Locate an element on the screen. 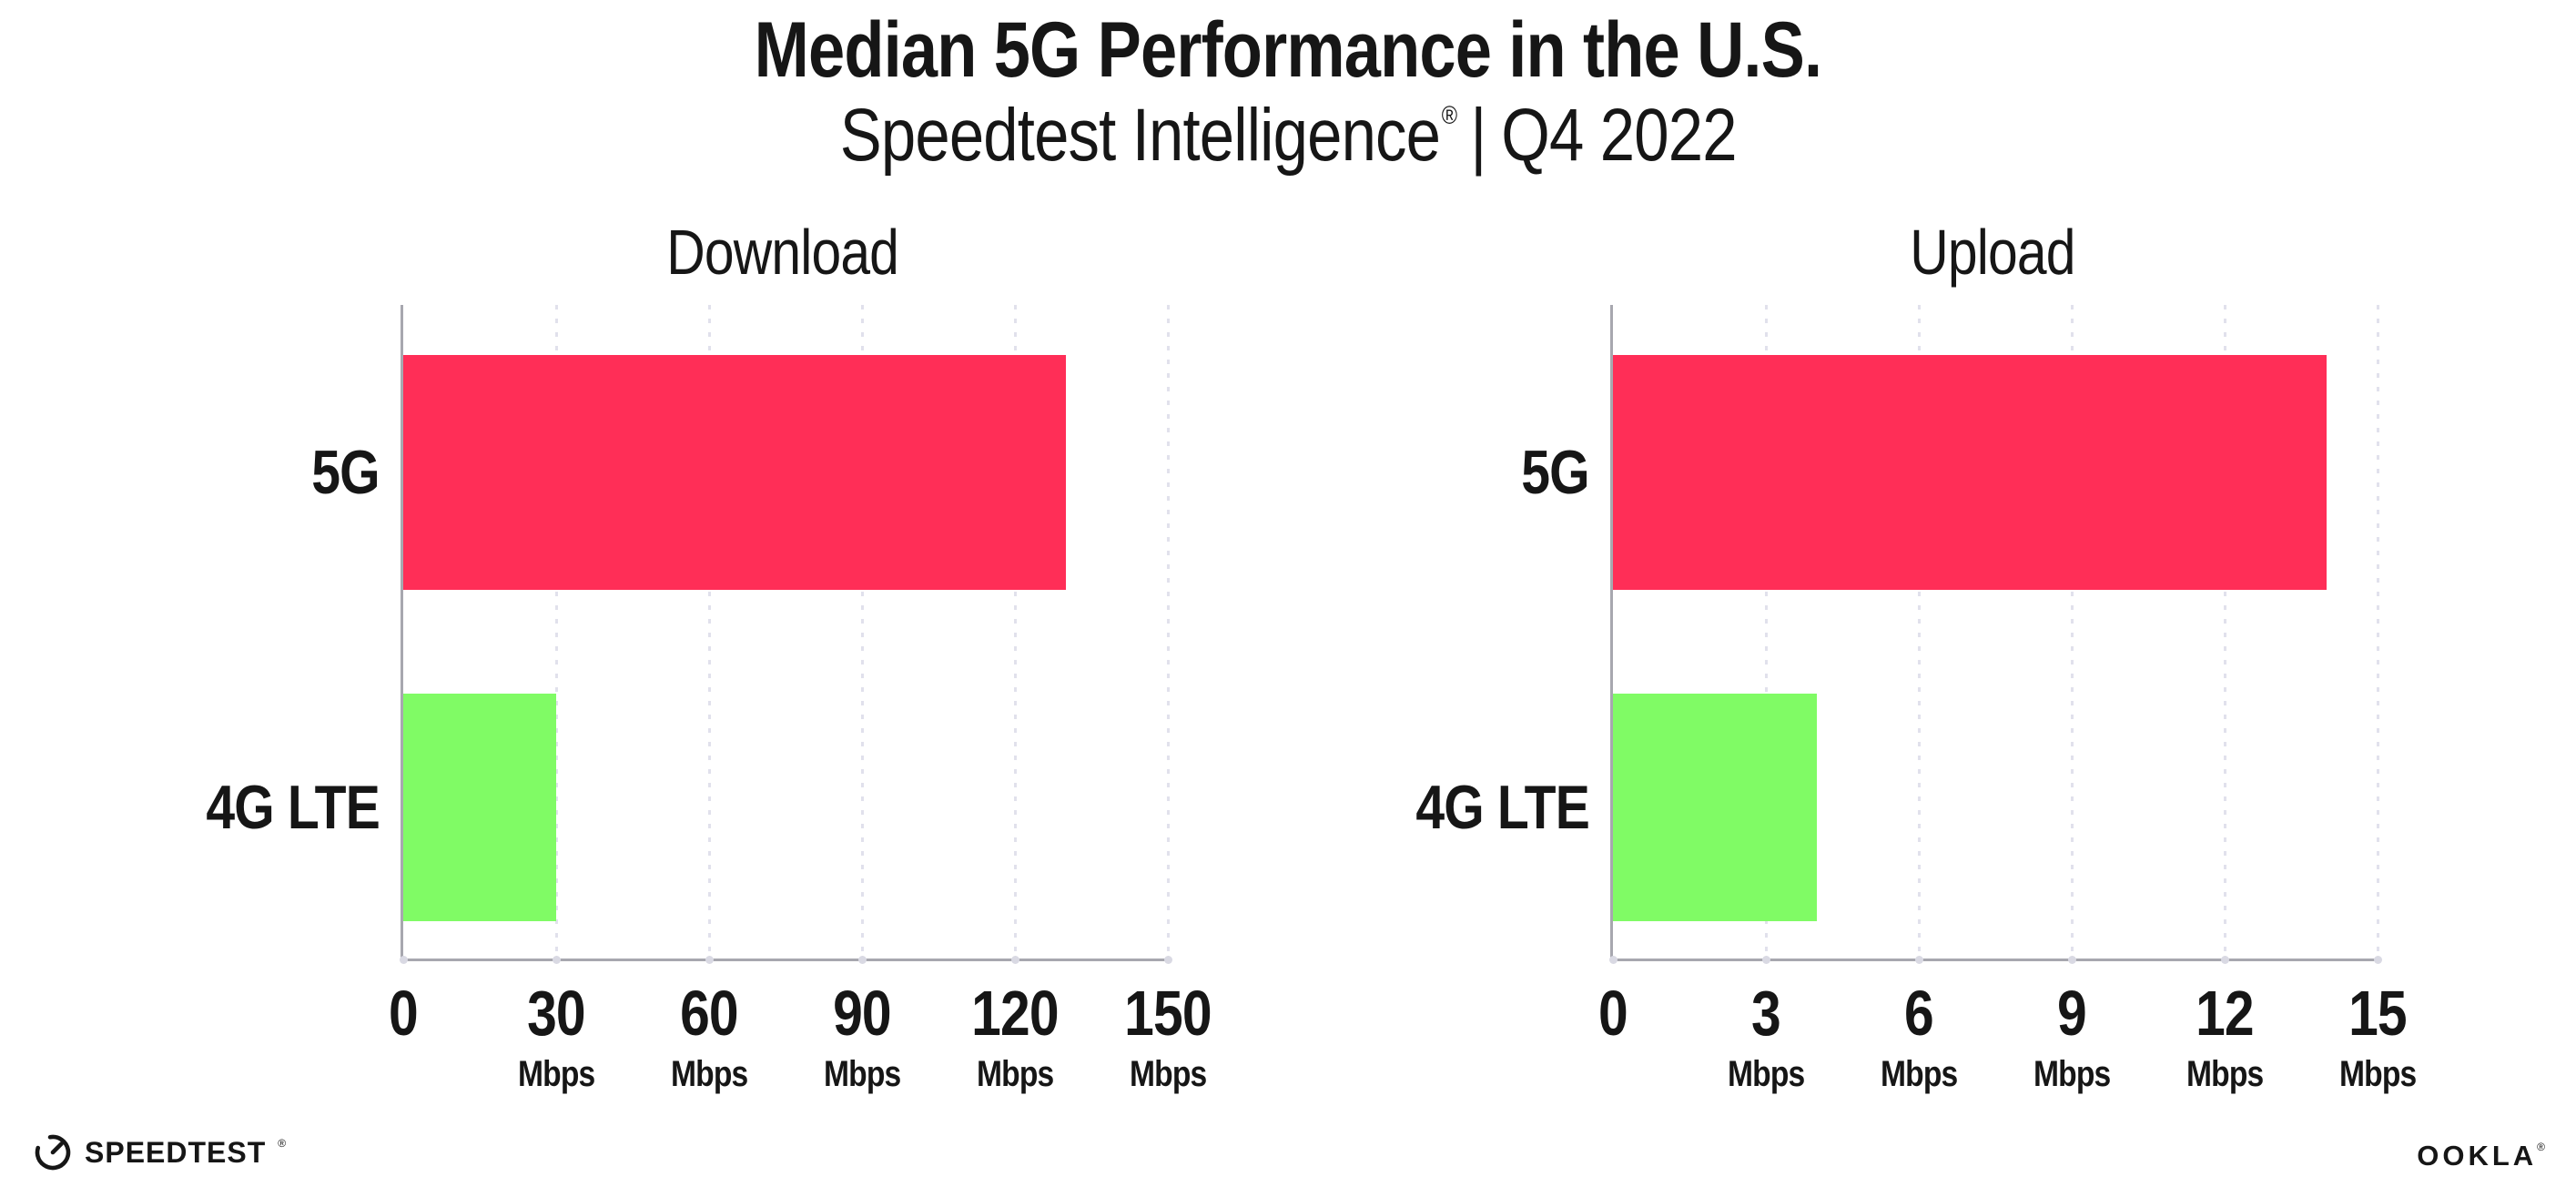  gridline-90-download is located at coordinates (862, 632).